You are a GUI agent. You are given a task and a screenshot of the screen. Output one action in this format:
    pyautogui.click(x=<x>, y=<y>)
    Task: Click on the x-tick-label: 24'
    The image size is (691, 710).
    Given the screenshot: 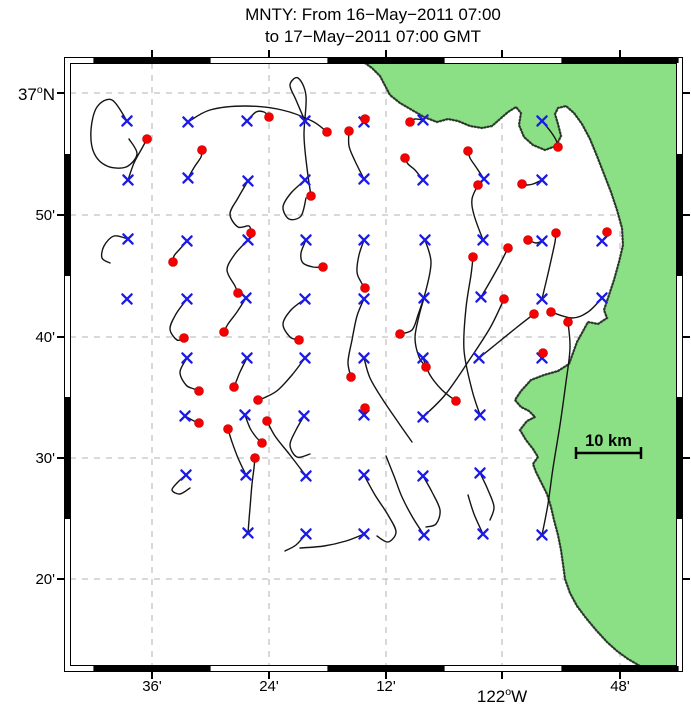 What is the action you would take?
    pyautogui.click(x=269, y=686)
    